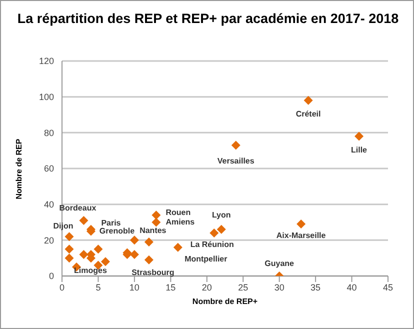 This screenshot has height=329, width=414. What do you see at coordinates (63, 226) in the screenshot?
I see `data-label: Dijon` at bounding box center [63, 226].